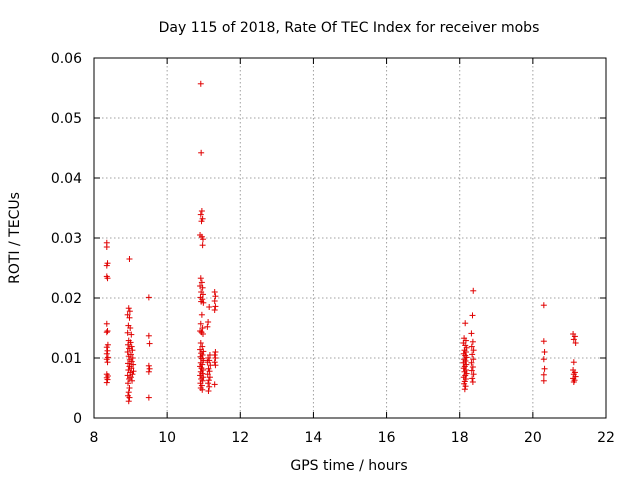 The width and height of the screenshot is (640, 480). What do you see at coordinates (66, 59) in the screenshot?
I see `y-tick-label: 0.06` at bounding box center [66, 59].